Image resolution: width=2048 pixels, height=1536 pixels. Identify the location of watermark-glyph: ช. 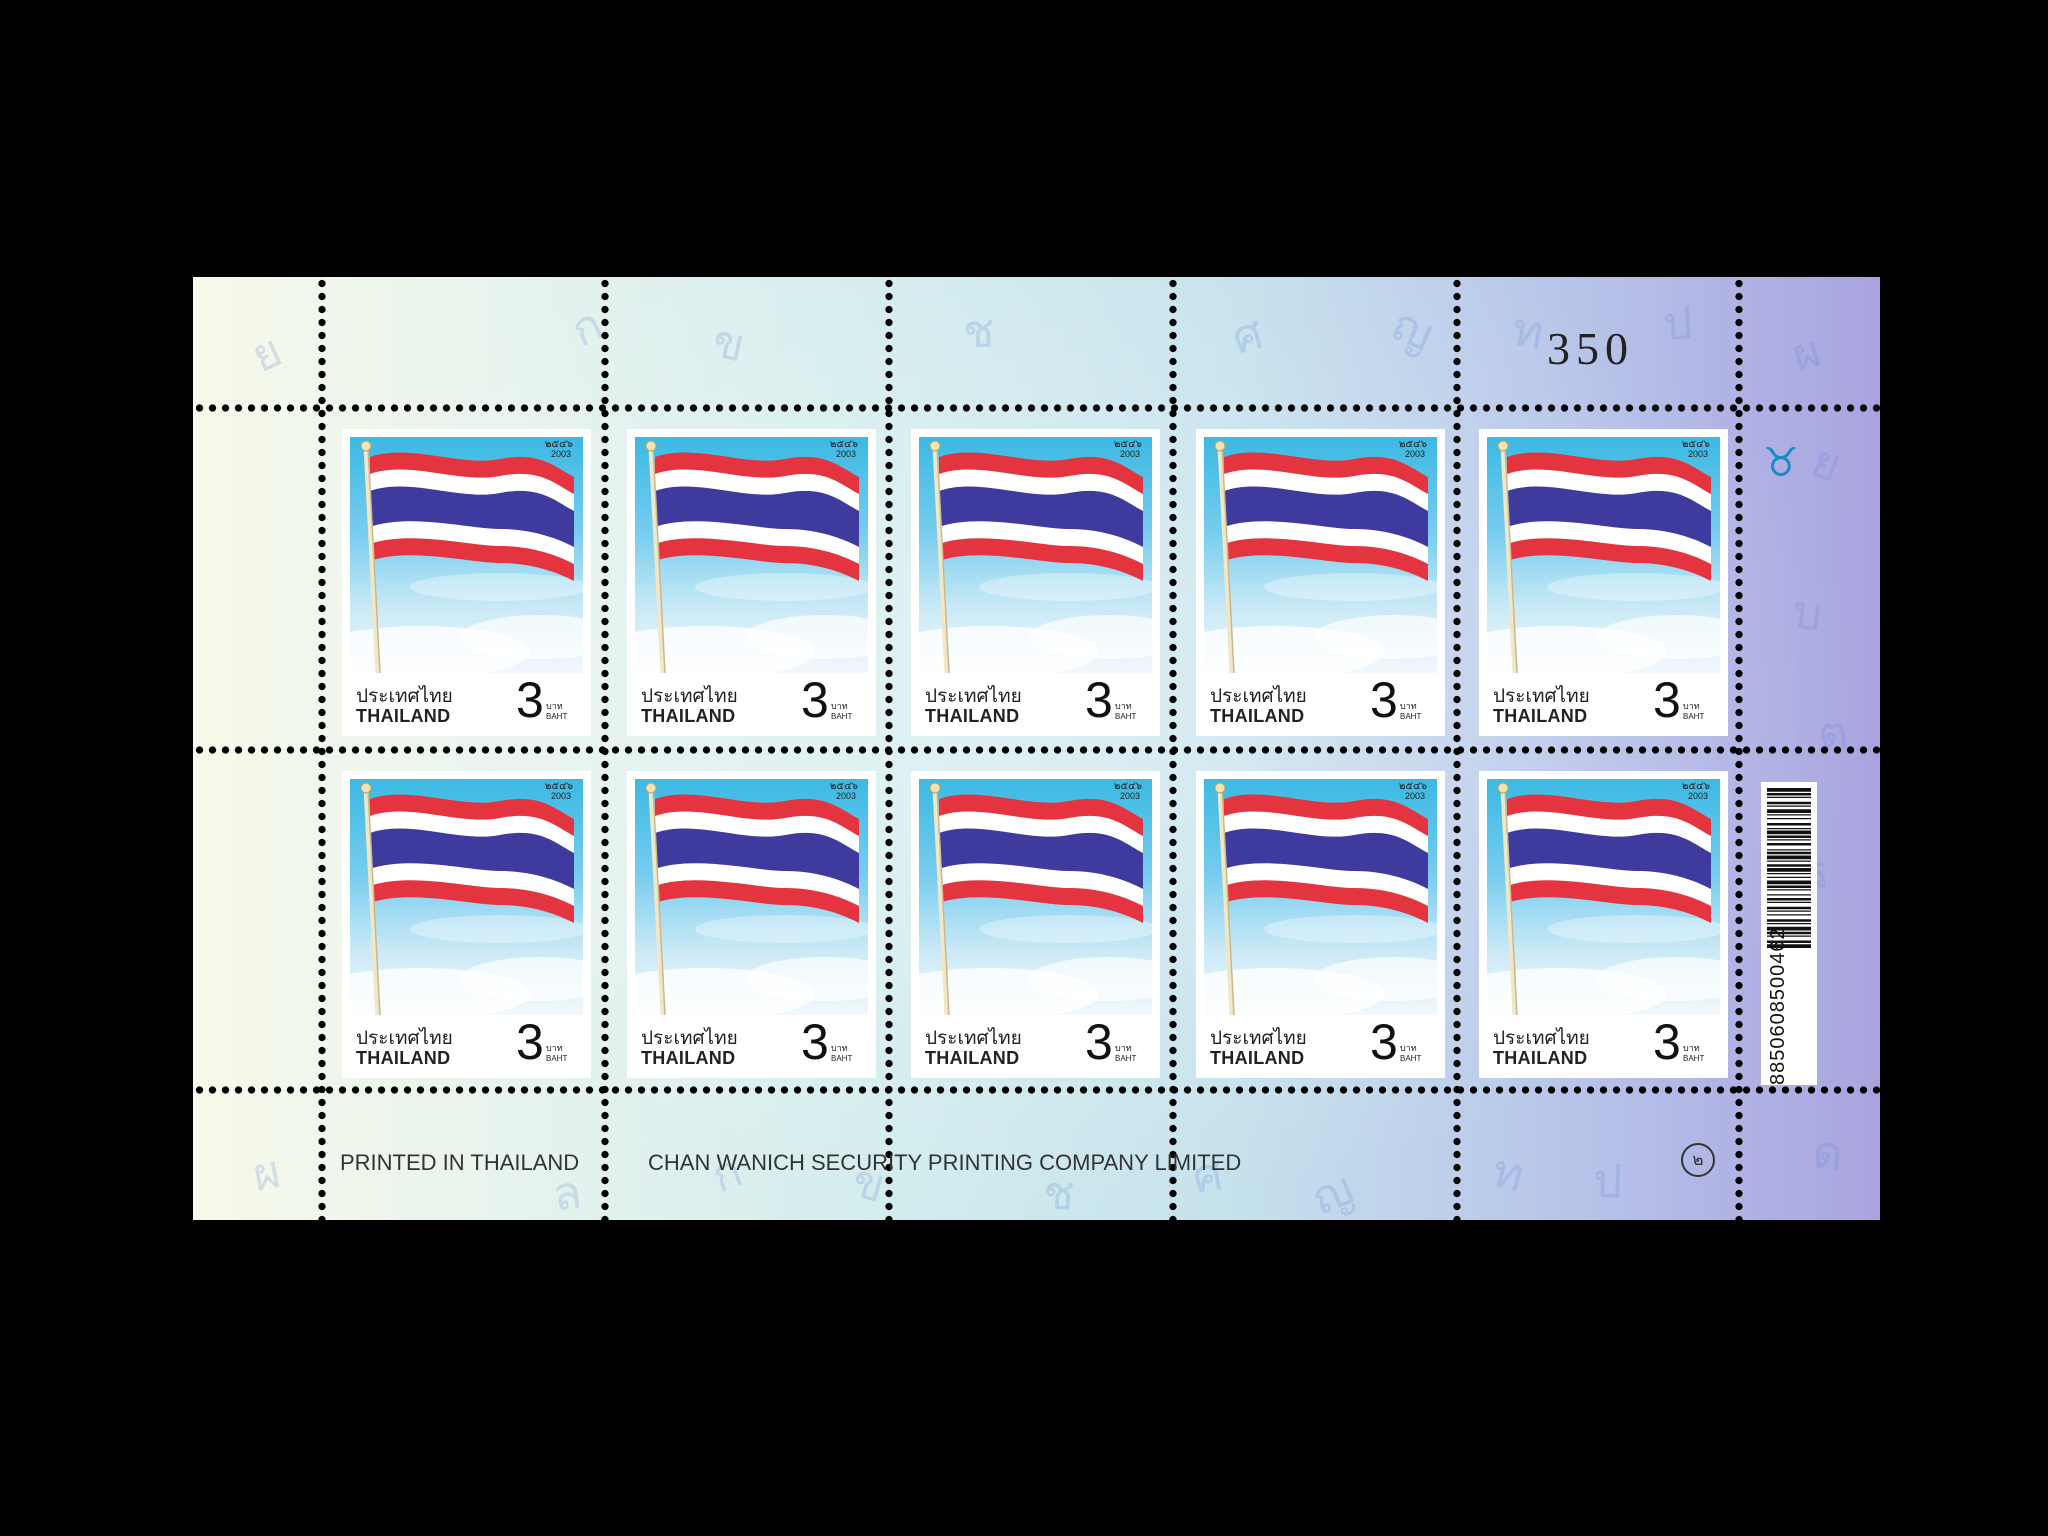
(978, 331).